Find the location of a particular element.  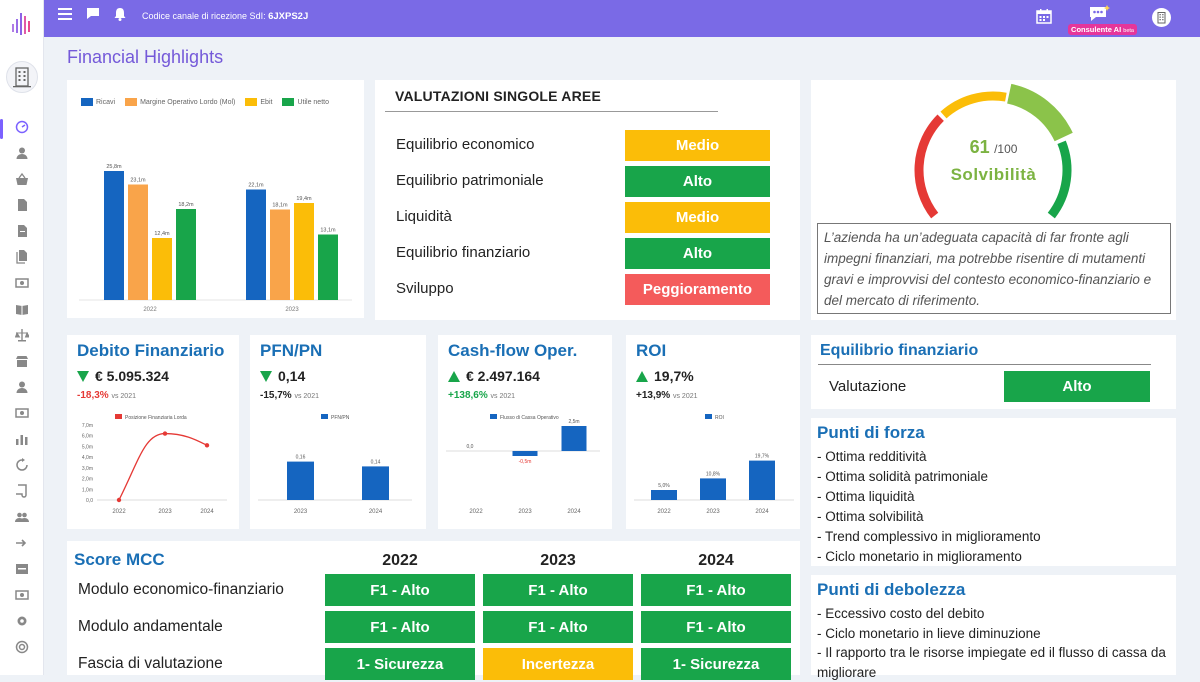

sidebar-item-transfer is located at coordinates (22, 545).